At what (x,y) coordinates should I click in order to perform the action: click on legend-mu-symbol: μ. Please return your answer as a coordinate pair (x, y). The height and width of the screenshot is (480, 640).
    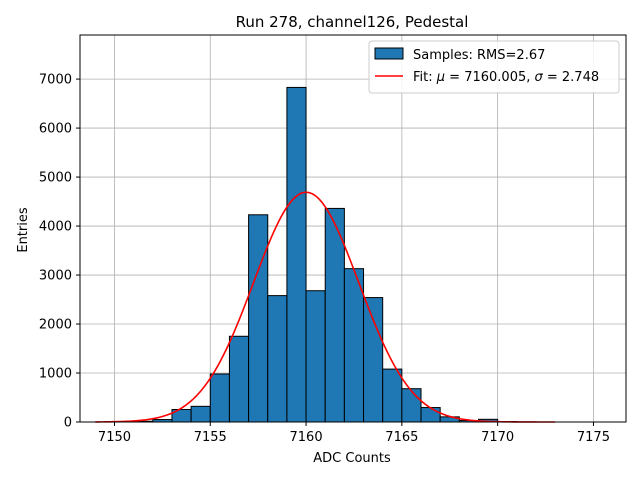
    Looking at the image, I should click on (440, 77).